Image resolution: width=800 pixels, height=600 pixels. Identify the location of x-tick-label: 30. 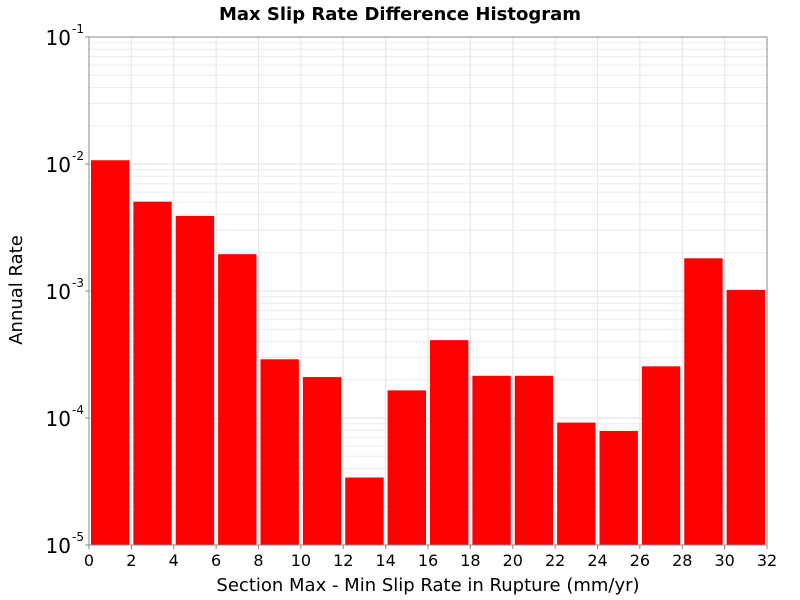
(724, 560).